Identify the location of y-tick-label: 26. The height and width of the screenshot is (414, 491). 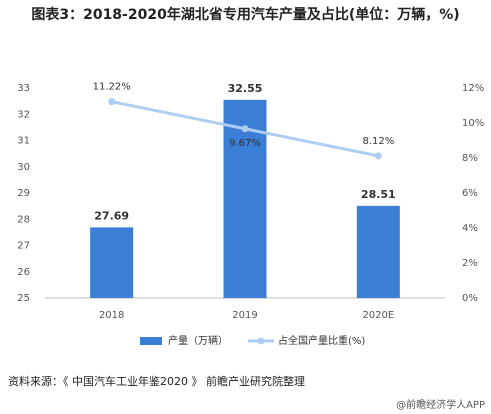
(23, 272).